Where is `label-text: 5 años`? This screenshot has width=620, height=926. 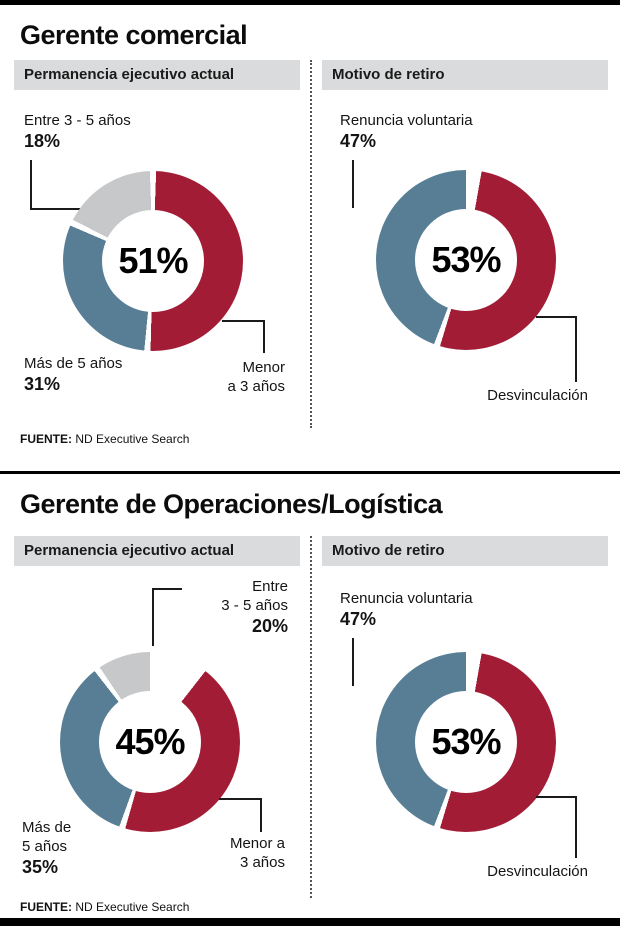
label-text: 5 años is located at coordinates (45, 846).